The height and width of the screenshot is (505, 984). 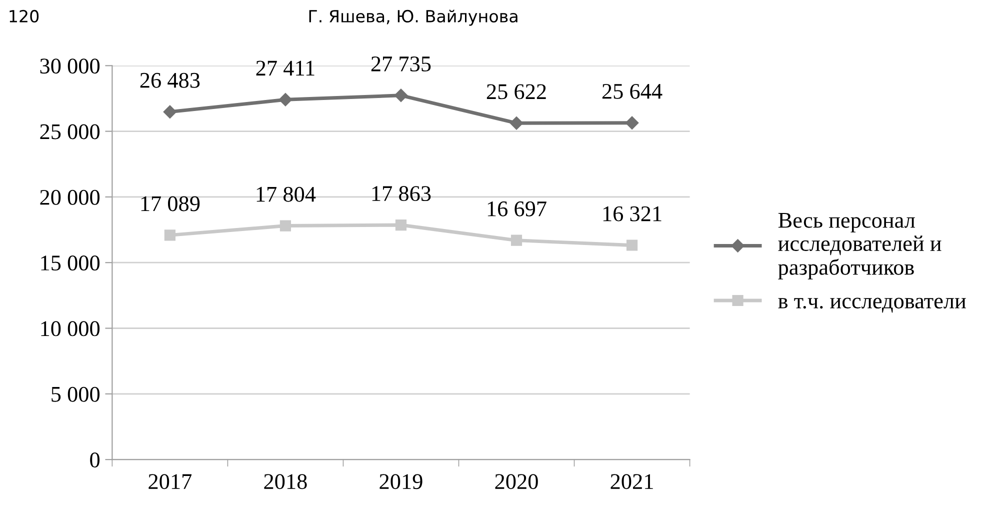 I want to click on x-tick-label: 2018, so click(x=285, y=482).